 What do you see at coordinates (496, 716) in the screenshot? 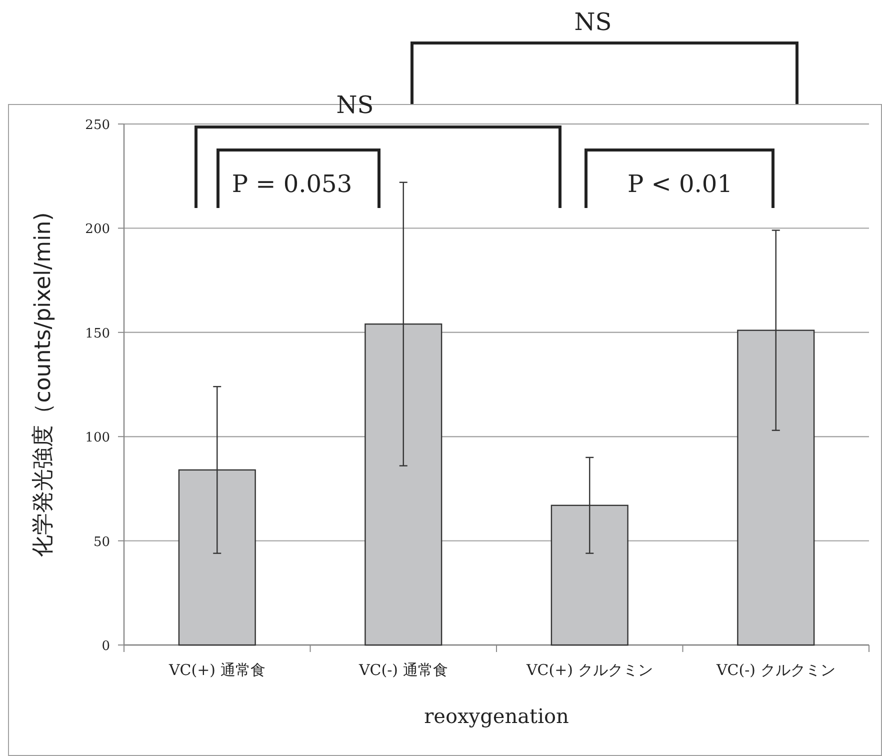
I see `xlabel: reoxygenation` at bounding box center [496, 716].